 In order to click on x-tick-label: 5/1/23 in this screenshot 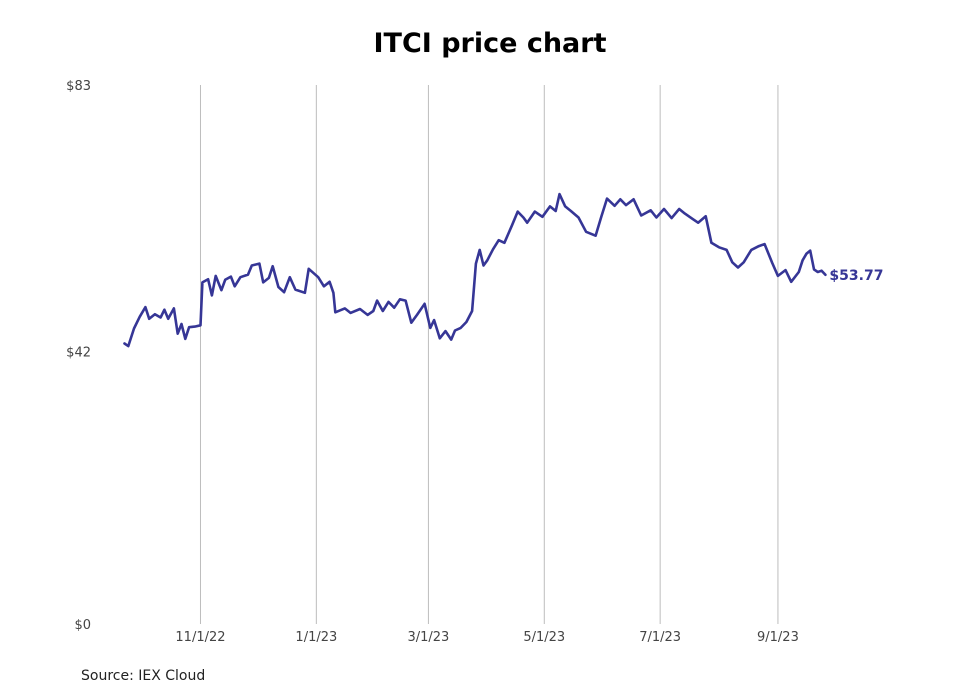, I will do `click(544, 637)`.